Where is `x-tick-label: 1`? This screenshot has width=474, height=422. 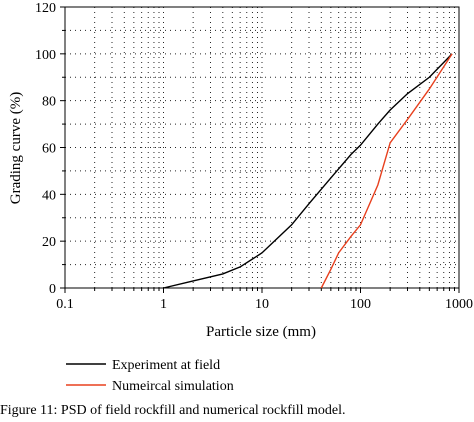 x-tick-label: 1 is located at coordinates (163, 304).